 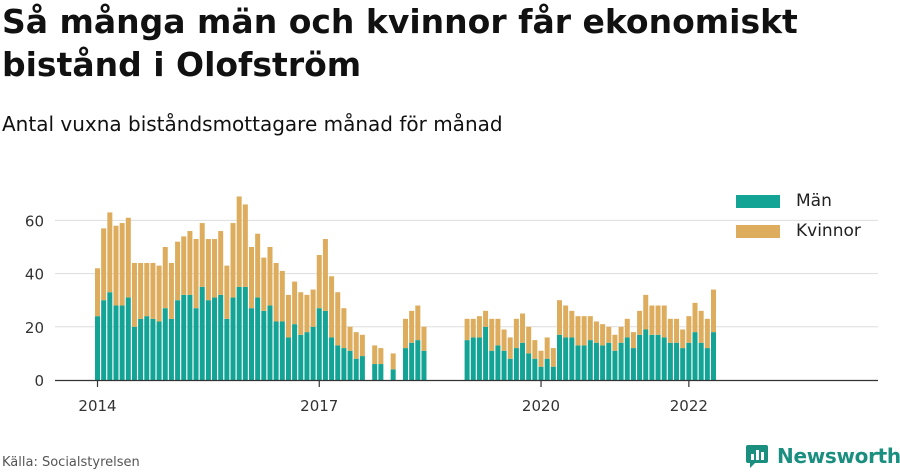 I want to click on chart-legend: Män Kvinnor, so click(x=798, y=216).